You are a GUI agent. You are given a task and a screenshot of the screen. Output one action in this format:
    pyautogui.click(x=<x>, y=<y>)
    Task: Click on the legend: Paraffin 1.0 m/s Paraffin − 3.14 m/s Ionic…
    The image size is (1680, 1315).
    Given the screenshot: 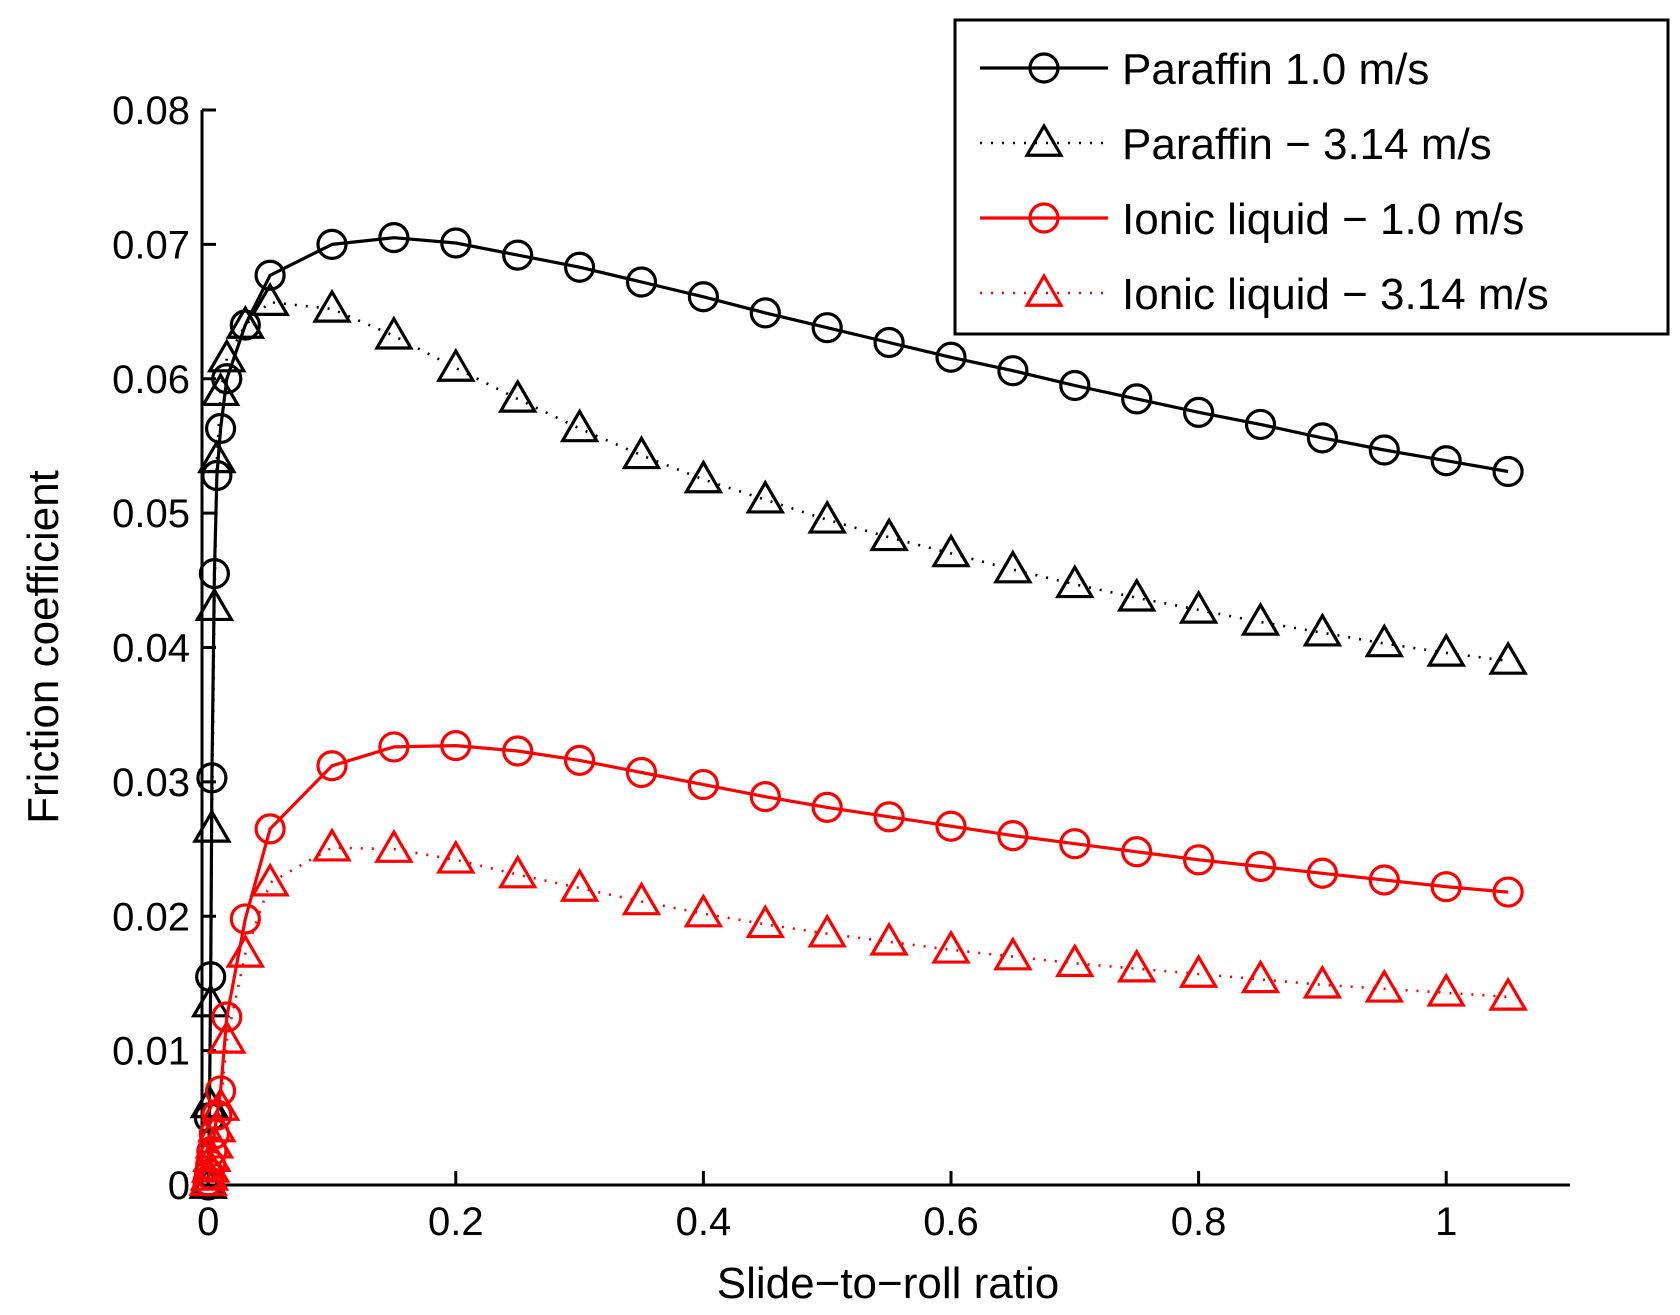 What is the action you would take?
    pyautogui.click(x=1311, y=177)
    